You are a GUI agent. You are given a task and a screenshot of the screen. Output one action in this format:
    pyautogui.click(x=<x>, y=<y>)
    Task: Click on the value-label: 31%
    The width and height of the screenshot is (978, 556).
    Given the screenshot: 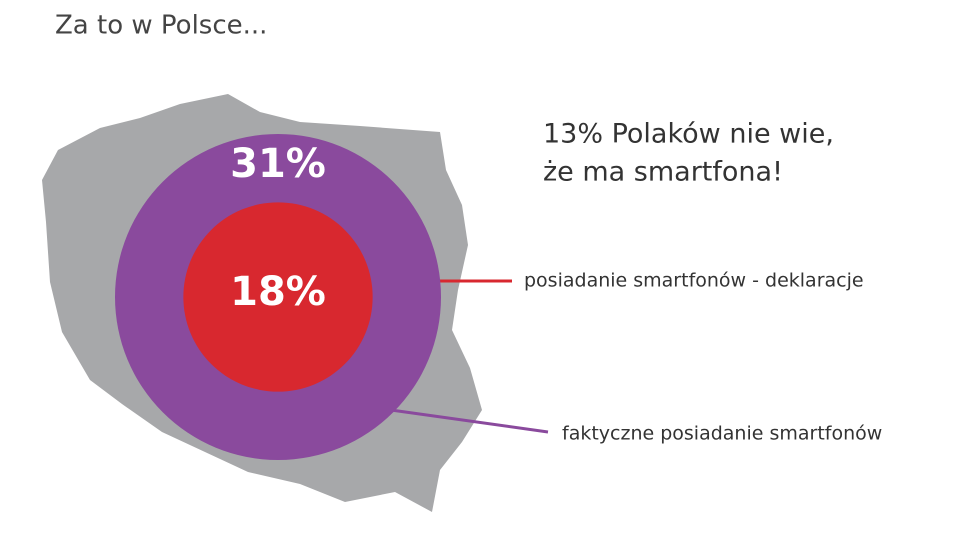 What is the action you would take?
    pyautogui.click(x=278, y=164)
    